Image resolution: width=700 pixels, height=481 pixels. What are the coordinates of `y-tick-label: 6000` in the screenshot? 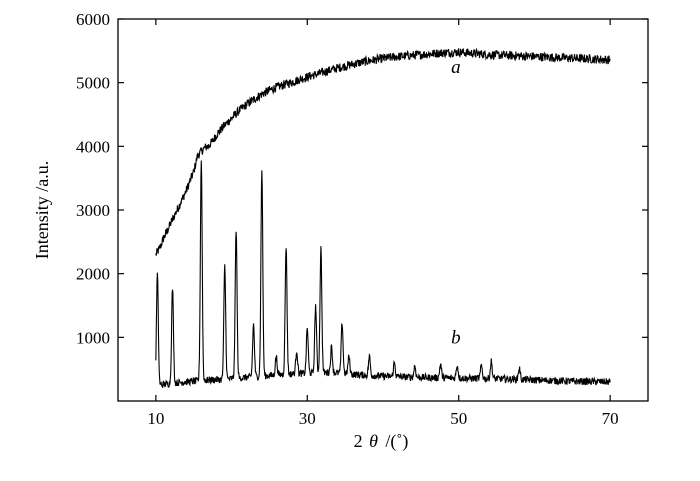 It's located at (93, 19).